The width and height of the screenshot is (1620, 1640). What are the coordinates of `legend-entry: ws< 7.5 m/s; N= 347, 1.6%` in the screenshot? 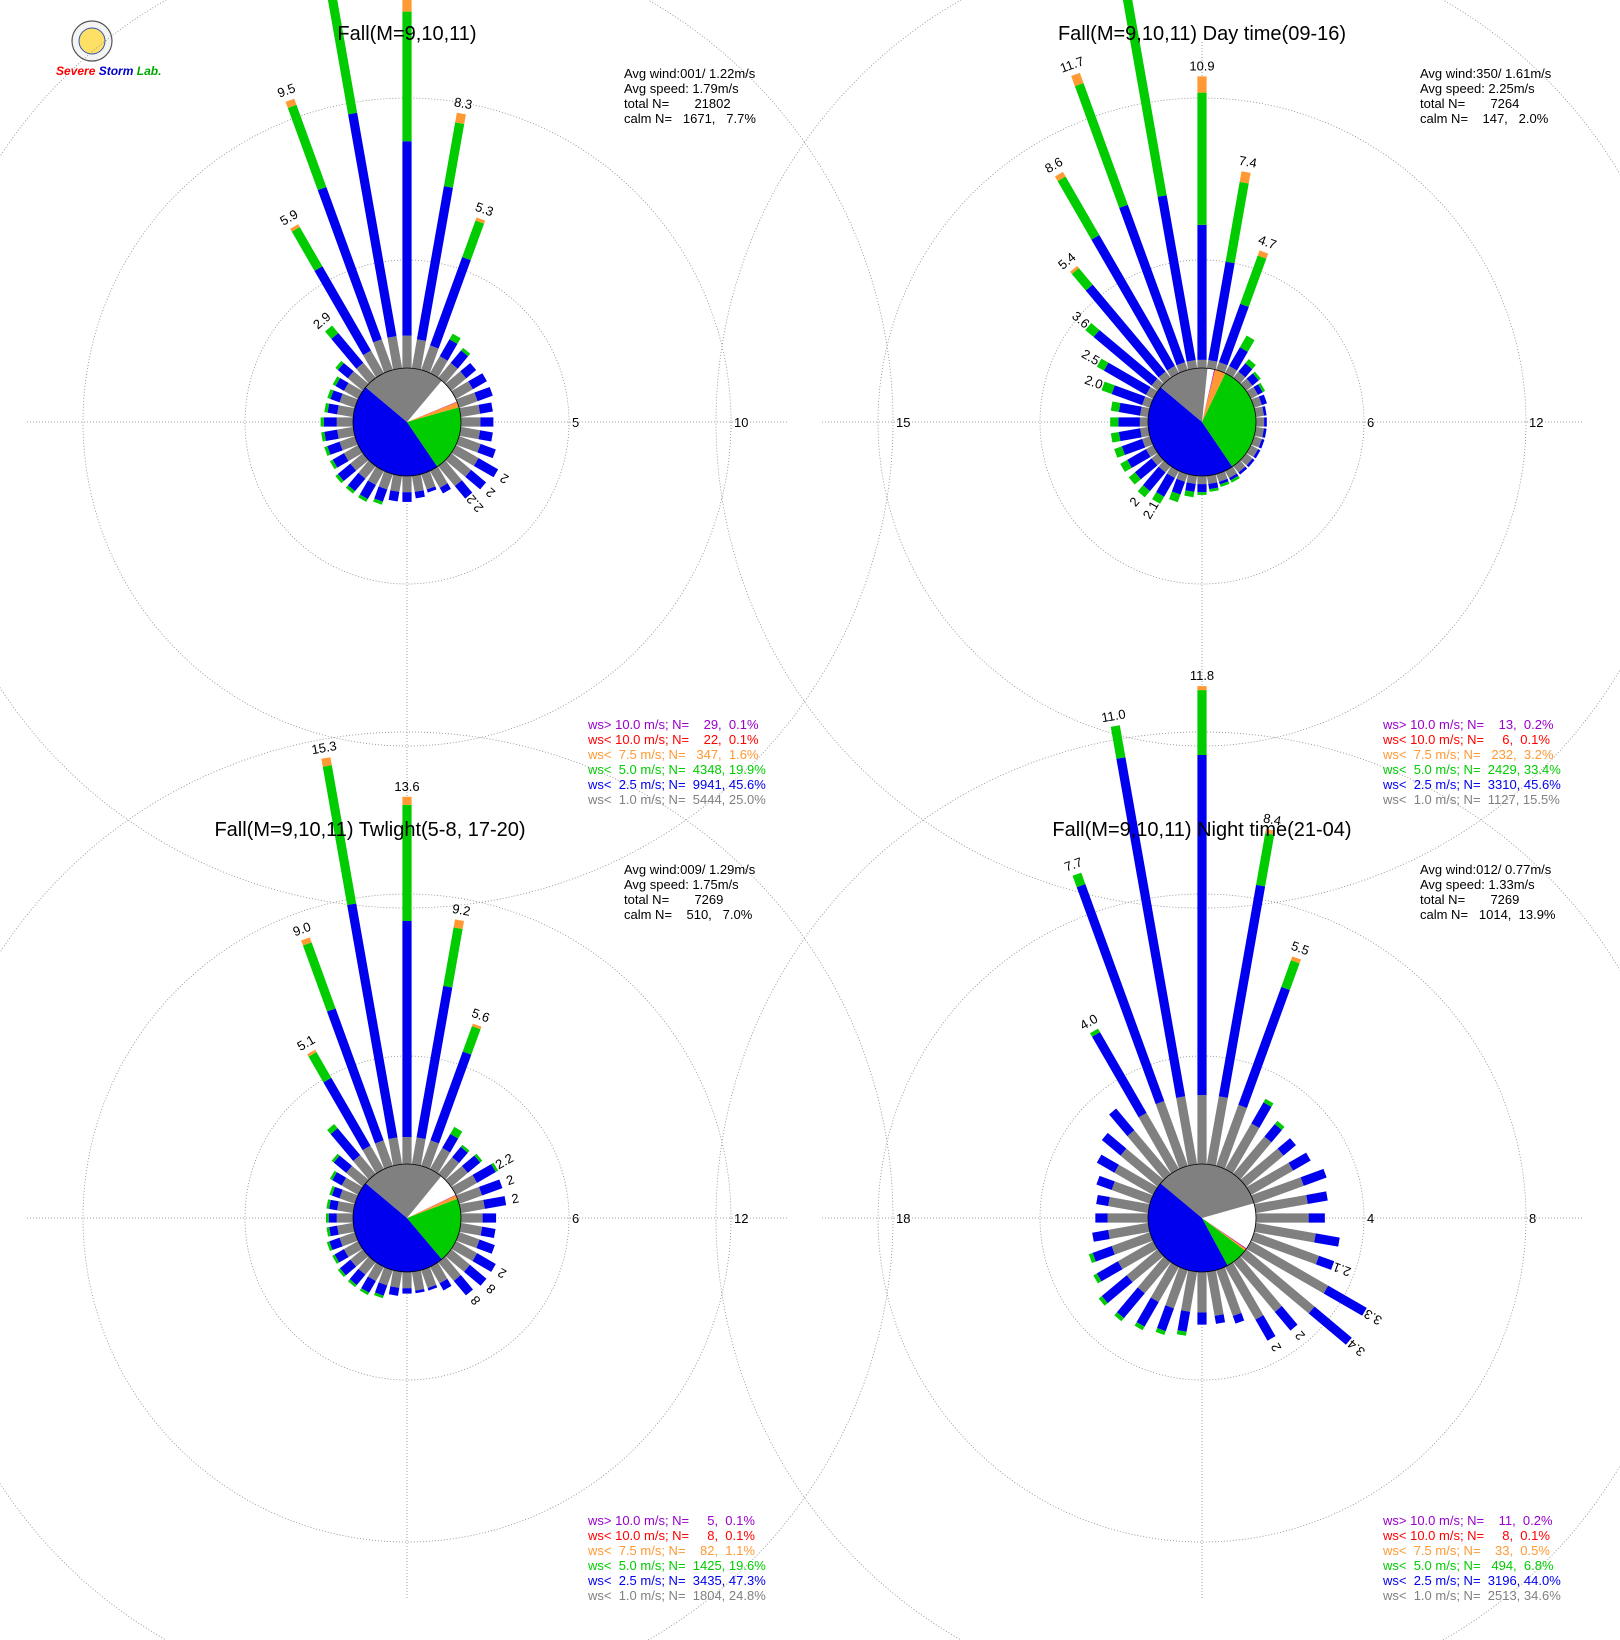 It's located at (673, 754).